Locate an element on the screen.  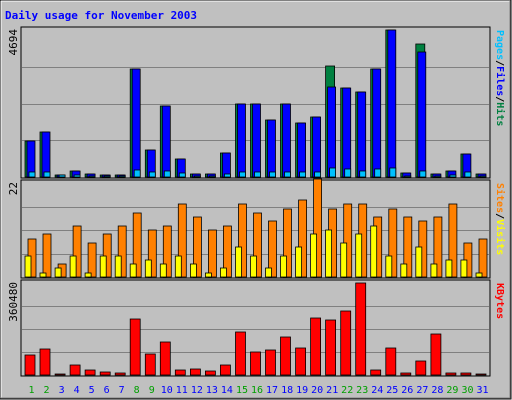
chart-title: Daily usage for November 2003 is located at coordinates (101, 15).